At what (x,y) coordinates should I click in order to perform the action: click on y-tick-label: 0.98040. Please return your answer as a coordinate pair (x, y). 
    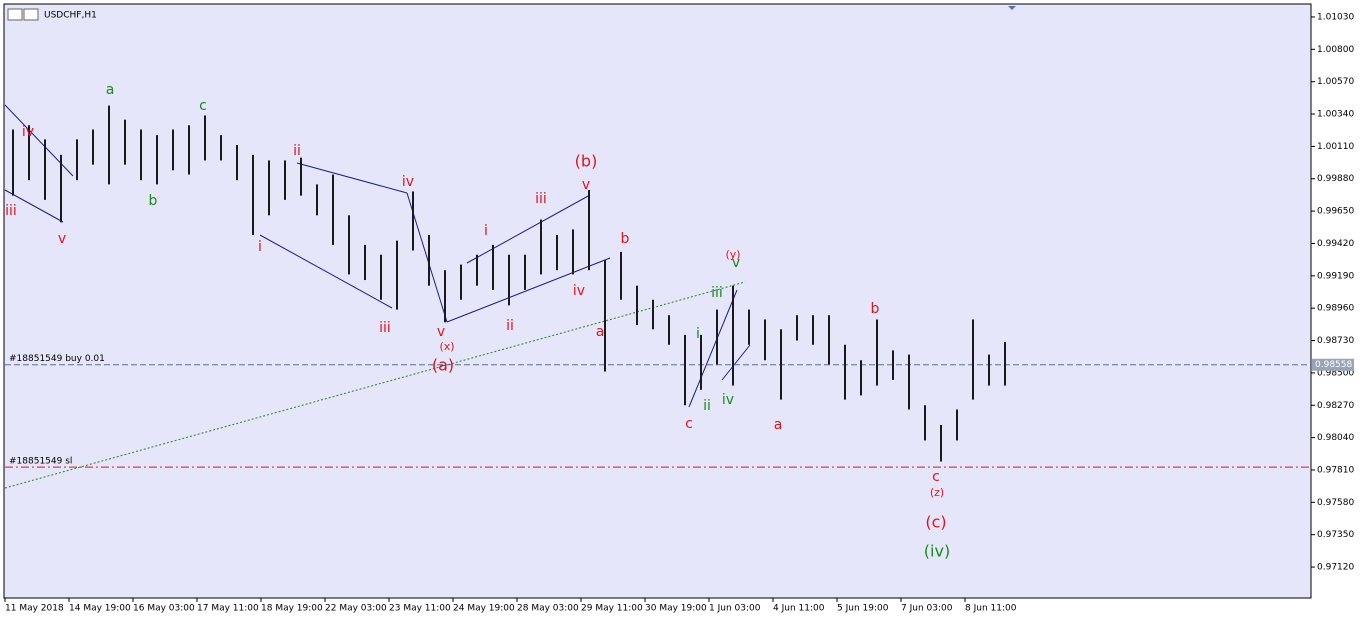
    Looking at the image, I should click on (1335, 438).